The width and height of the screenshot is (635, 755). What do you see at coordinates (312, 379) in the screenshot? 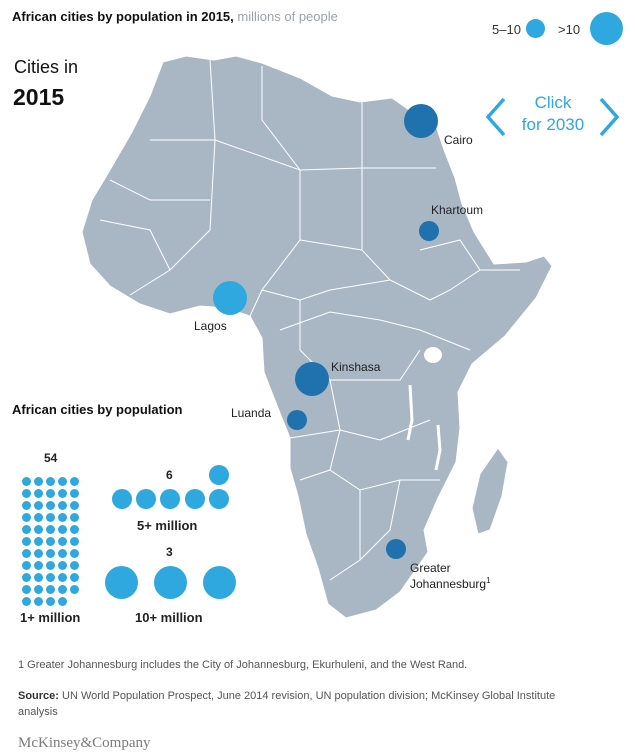
I see `city-marker-kinshasa` at bounding box center [312, 379].